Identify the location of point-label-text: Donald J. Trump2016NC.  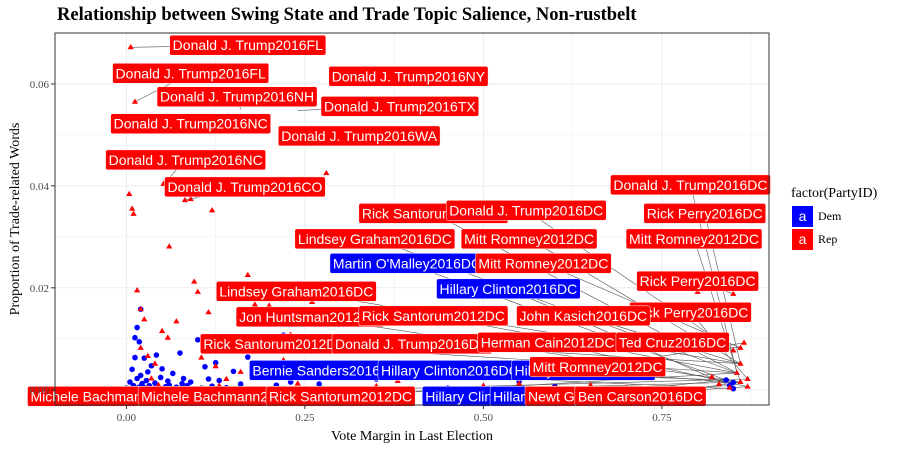
(186, 160).